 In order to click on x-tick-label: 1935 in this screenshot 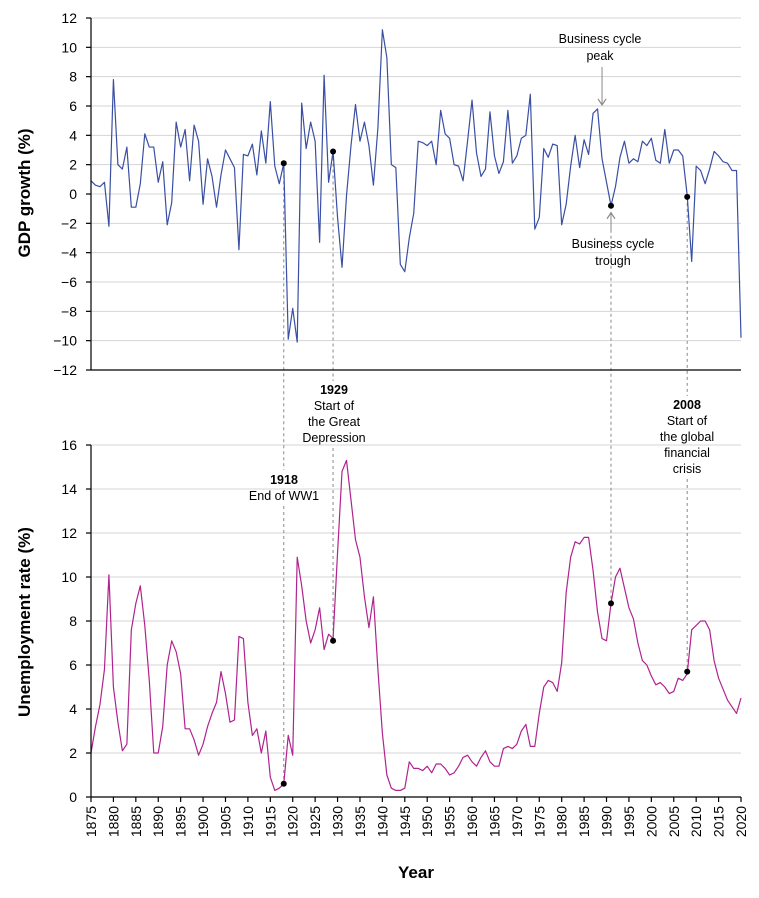, I will do `click(360, 821)`.